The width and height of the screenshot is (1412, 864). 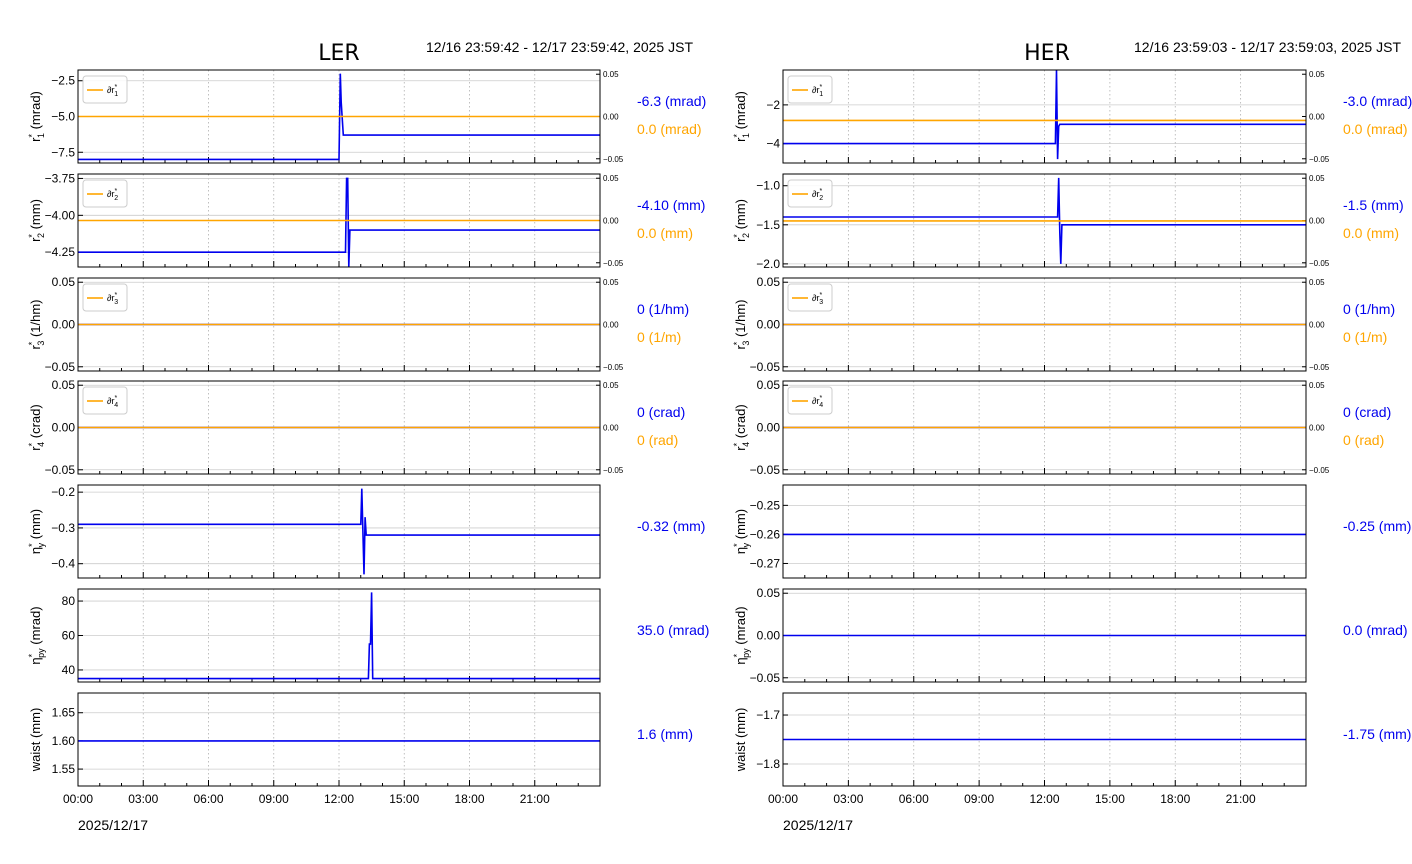 What do you see at coordinates (817, 402) in the screenshot?
I see `legend-label: ∂r* 4` at bounding box center [817, 402].